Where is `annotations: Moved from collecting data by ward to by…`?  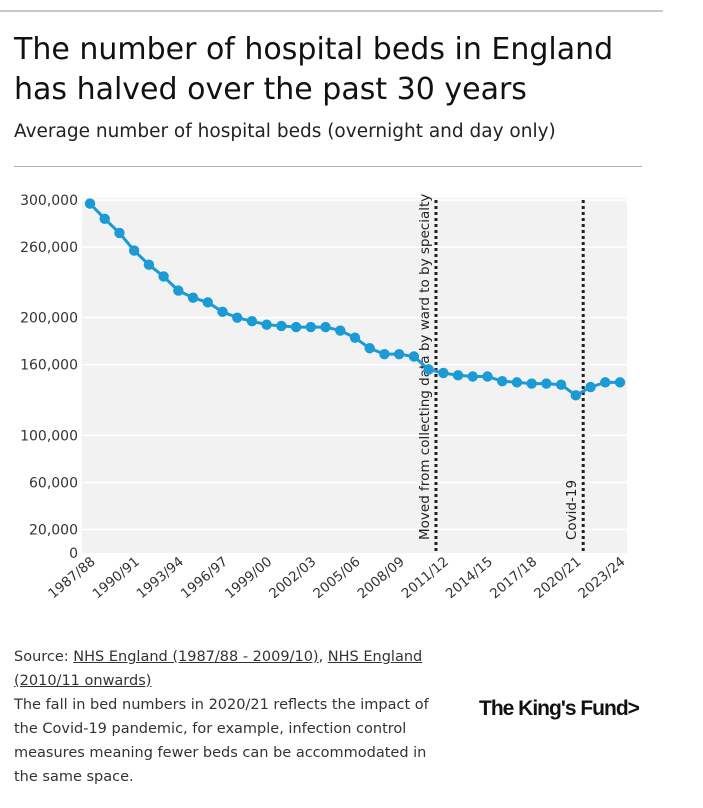
annotations: Moved from collecting data by ward to by… is located at coordinates (501, 373).